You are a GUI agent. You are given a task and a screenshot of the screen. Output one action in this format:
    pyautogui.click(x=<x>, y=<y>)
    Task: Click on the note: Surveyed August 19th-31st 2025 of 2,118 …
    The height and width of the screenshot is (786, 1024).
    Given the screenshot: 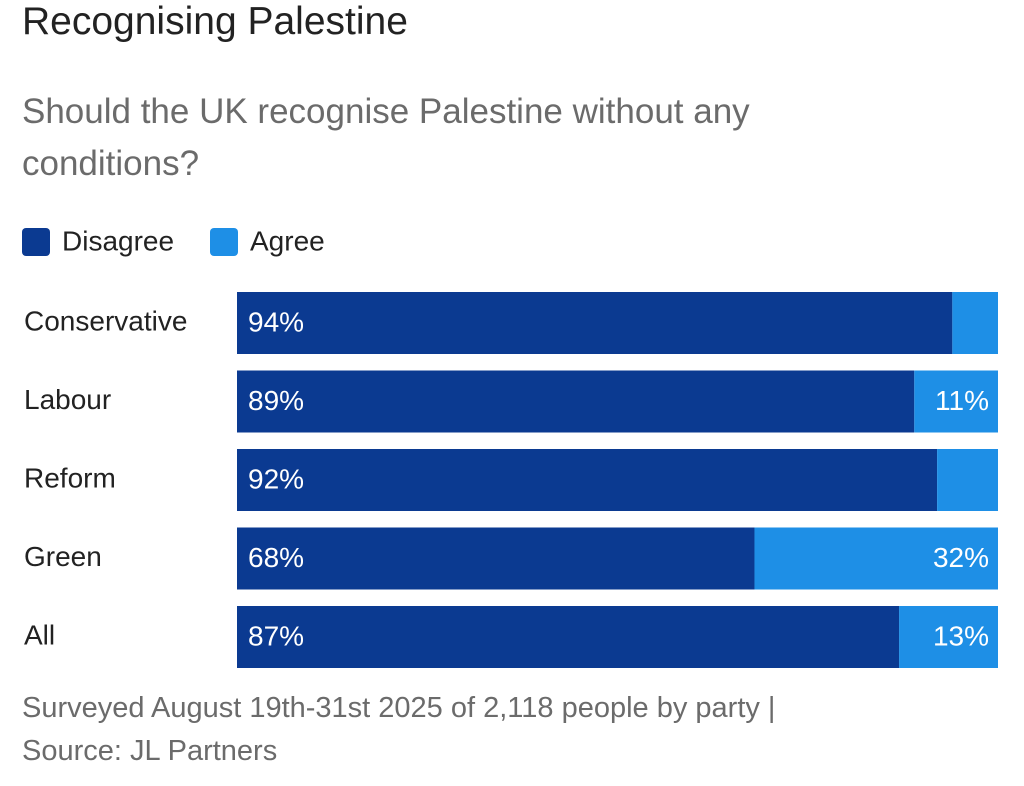 What is the action you would take?
    pyautogui.click(x=399, y=708)
    